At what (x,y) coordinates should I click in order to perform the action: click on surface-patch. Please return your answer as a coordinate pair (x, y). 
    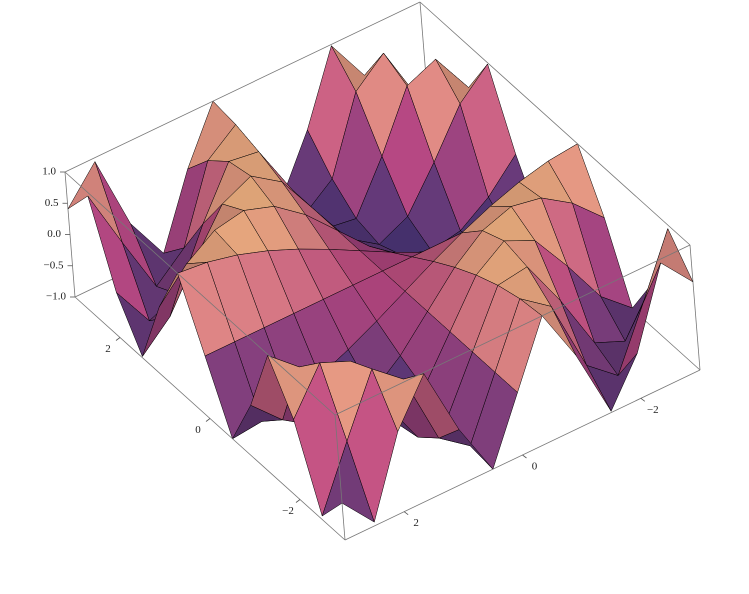
    Looking at the image, I should click on (348, 481).